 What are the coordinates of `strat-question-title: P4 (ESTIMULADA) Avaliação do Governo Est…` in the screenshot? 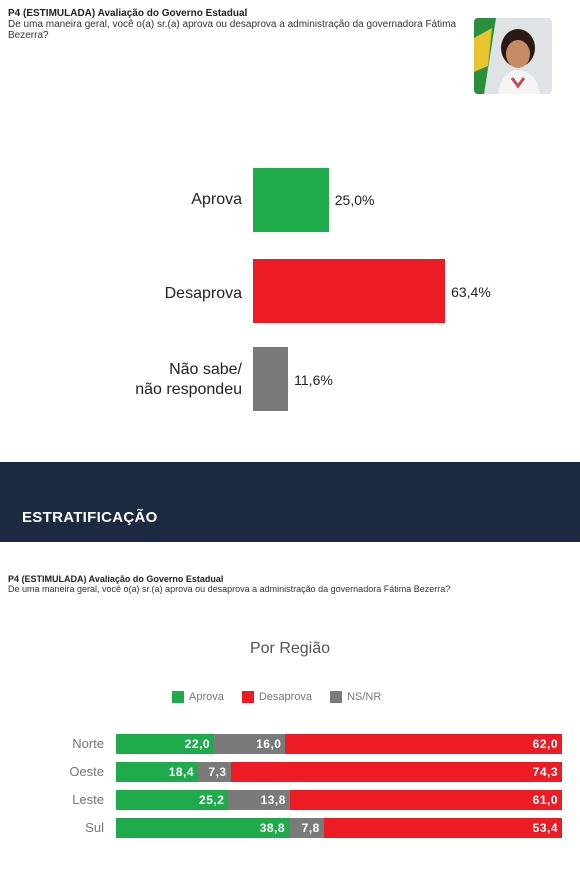 It's located at (116, 579).